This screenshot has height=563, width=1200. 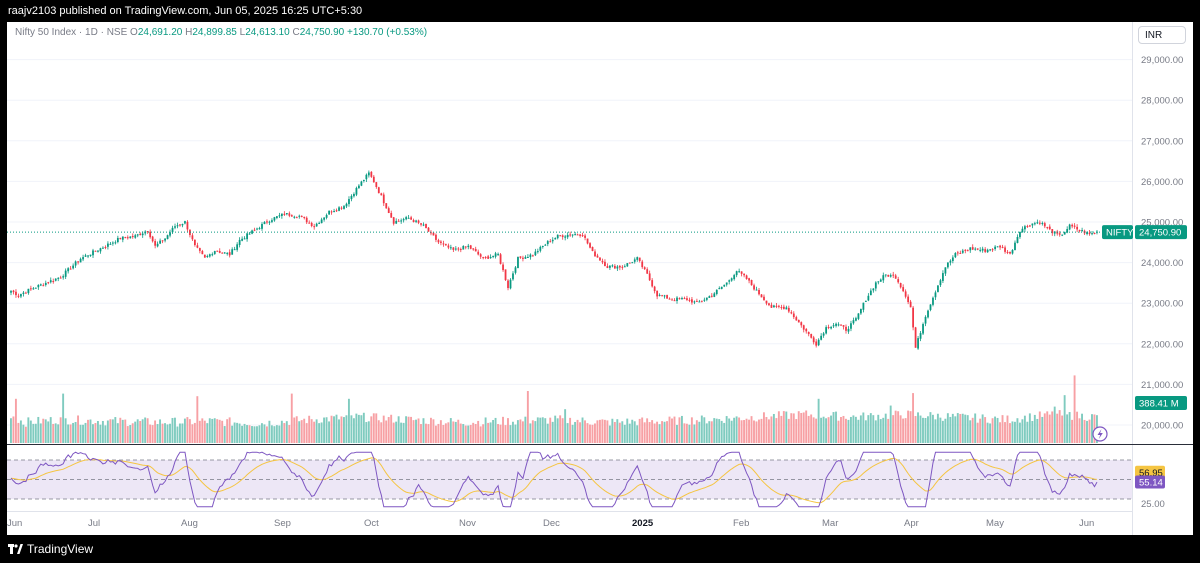 I want to click on price-tick-label: 23,000.00, so click(x=1162, y=304).